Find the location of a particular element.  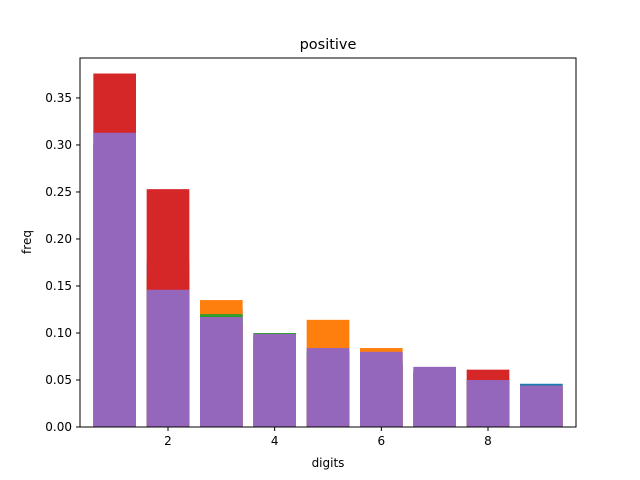

y-tick-label: 0.10 is located at coordinates (58, 333).